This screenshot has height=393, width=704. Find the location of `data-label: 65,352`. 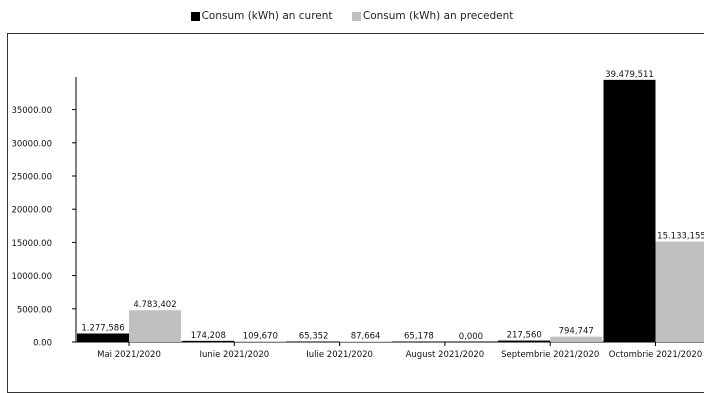

data-label: 65,352 is located at coordinates (314, 337).